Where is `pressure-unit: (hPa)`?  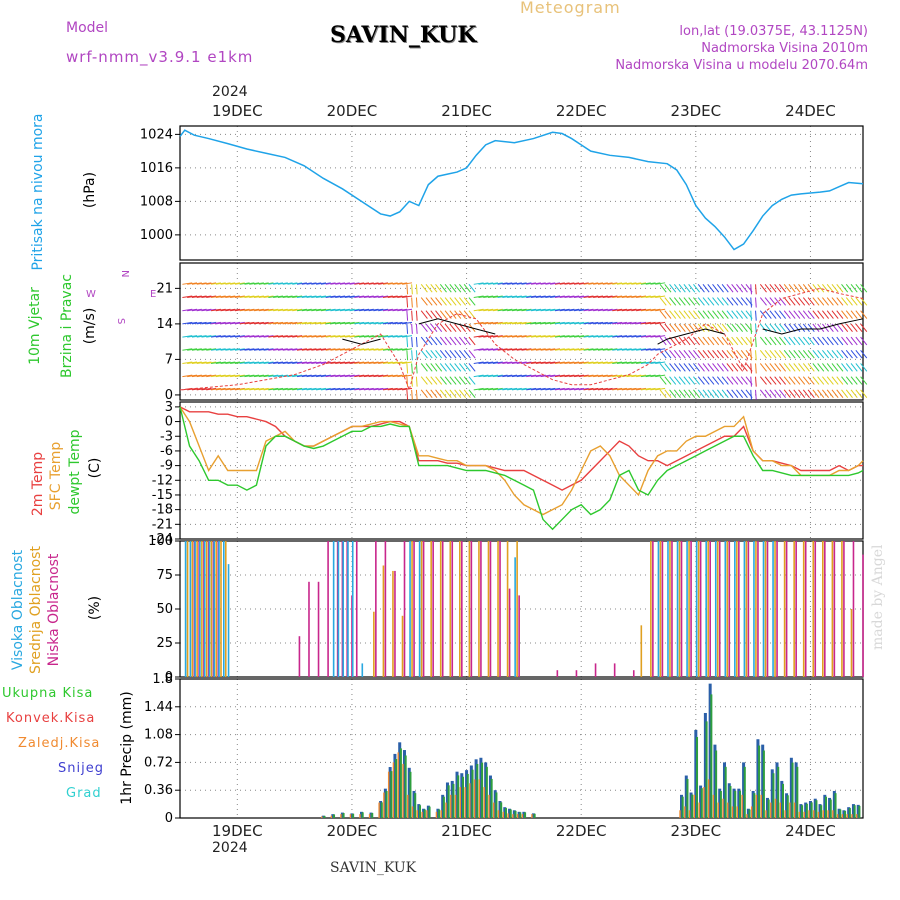
pressure-unit: (hPa) is located at coordinates (90, 190).